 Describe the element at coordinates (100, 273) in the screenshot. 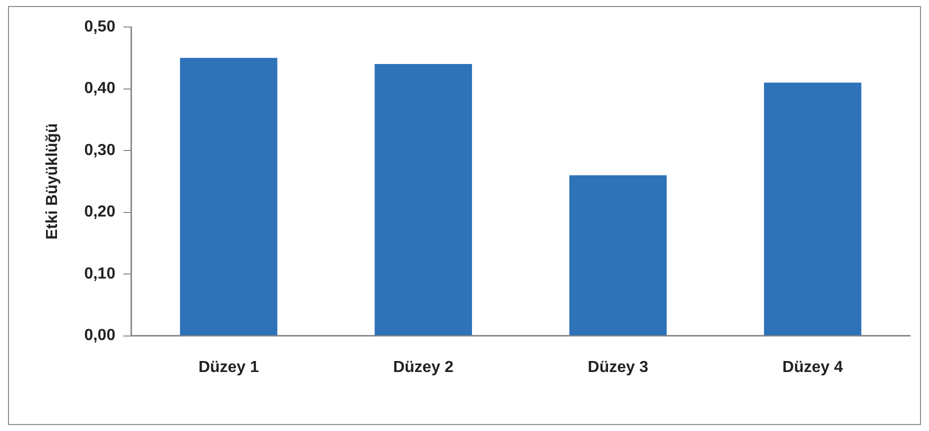

I see `y-tick-label: 0,10` at that location.